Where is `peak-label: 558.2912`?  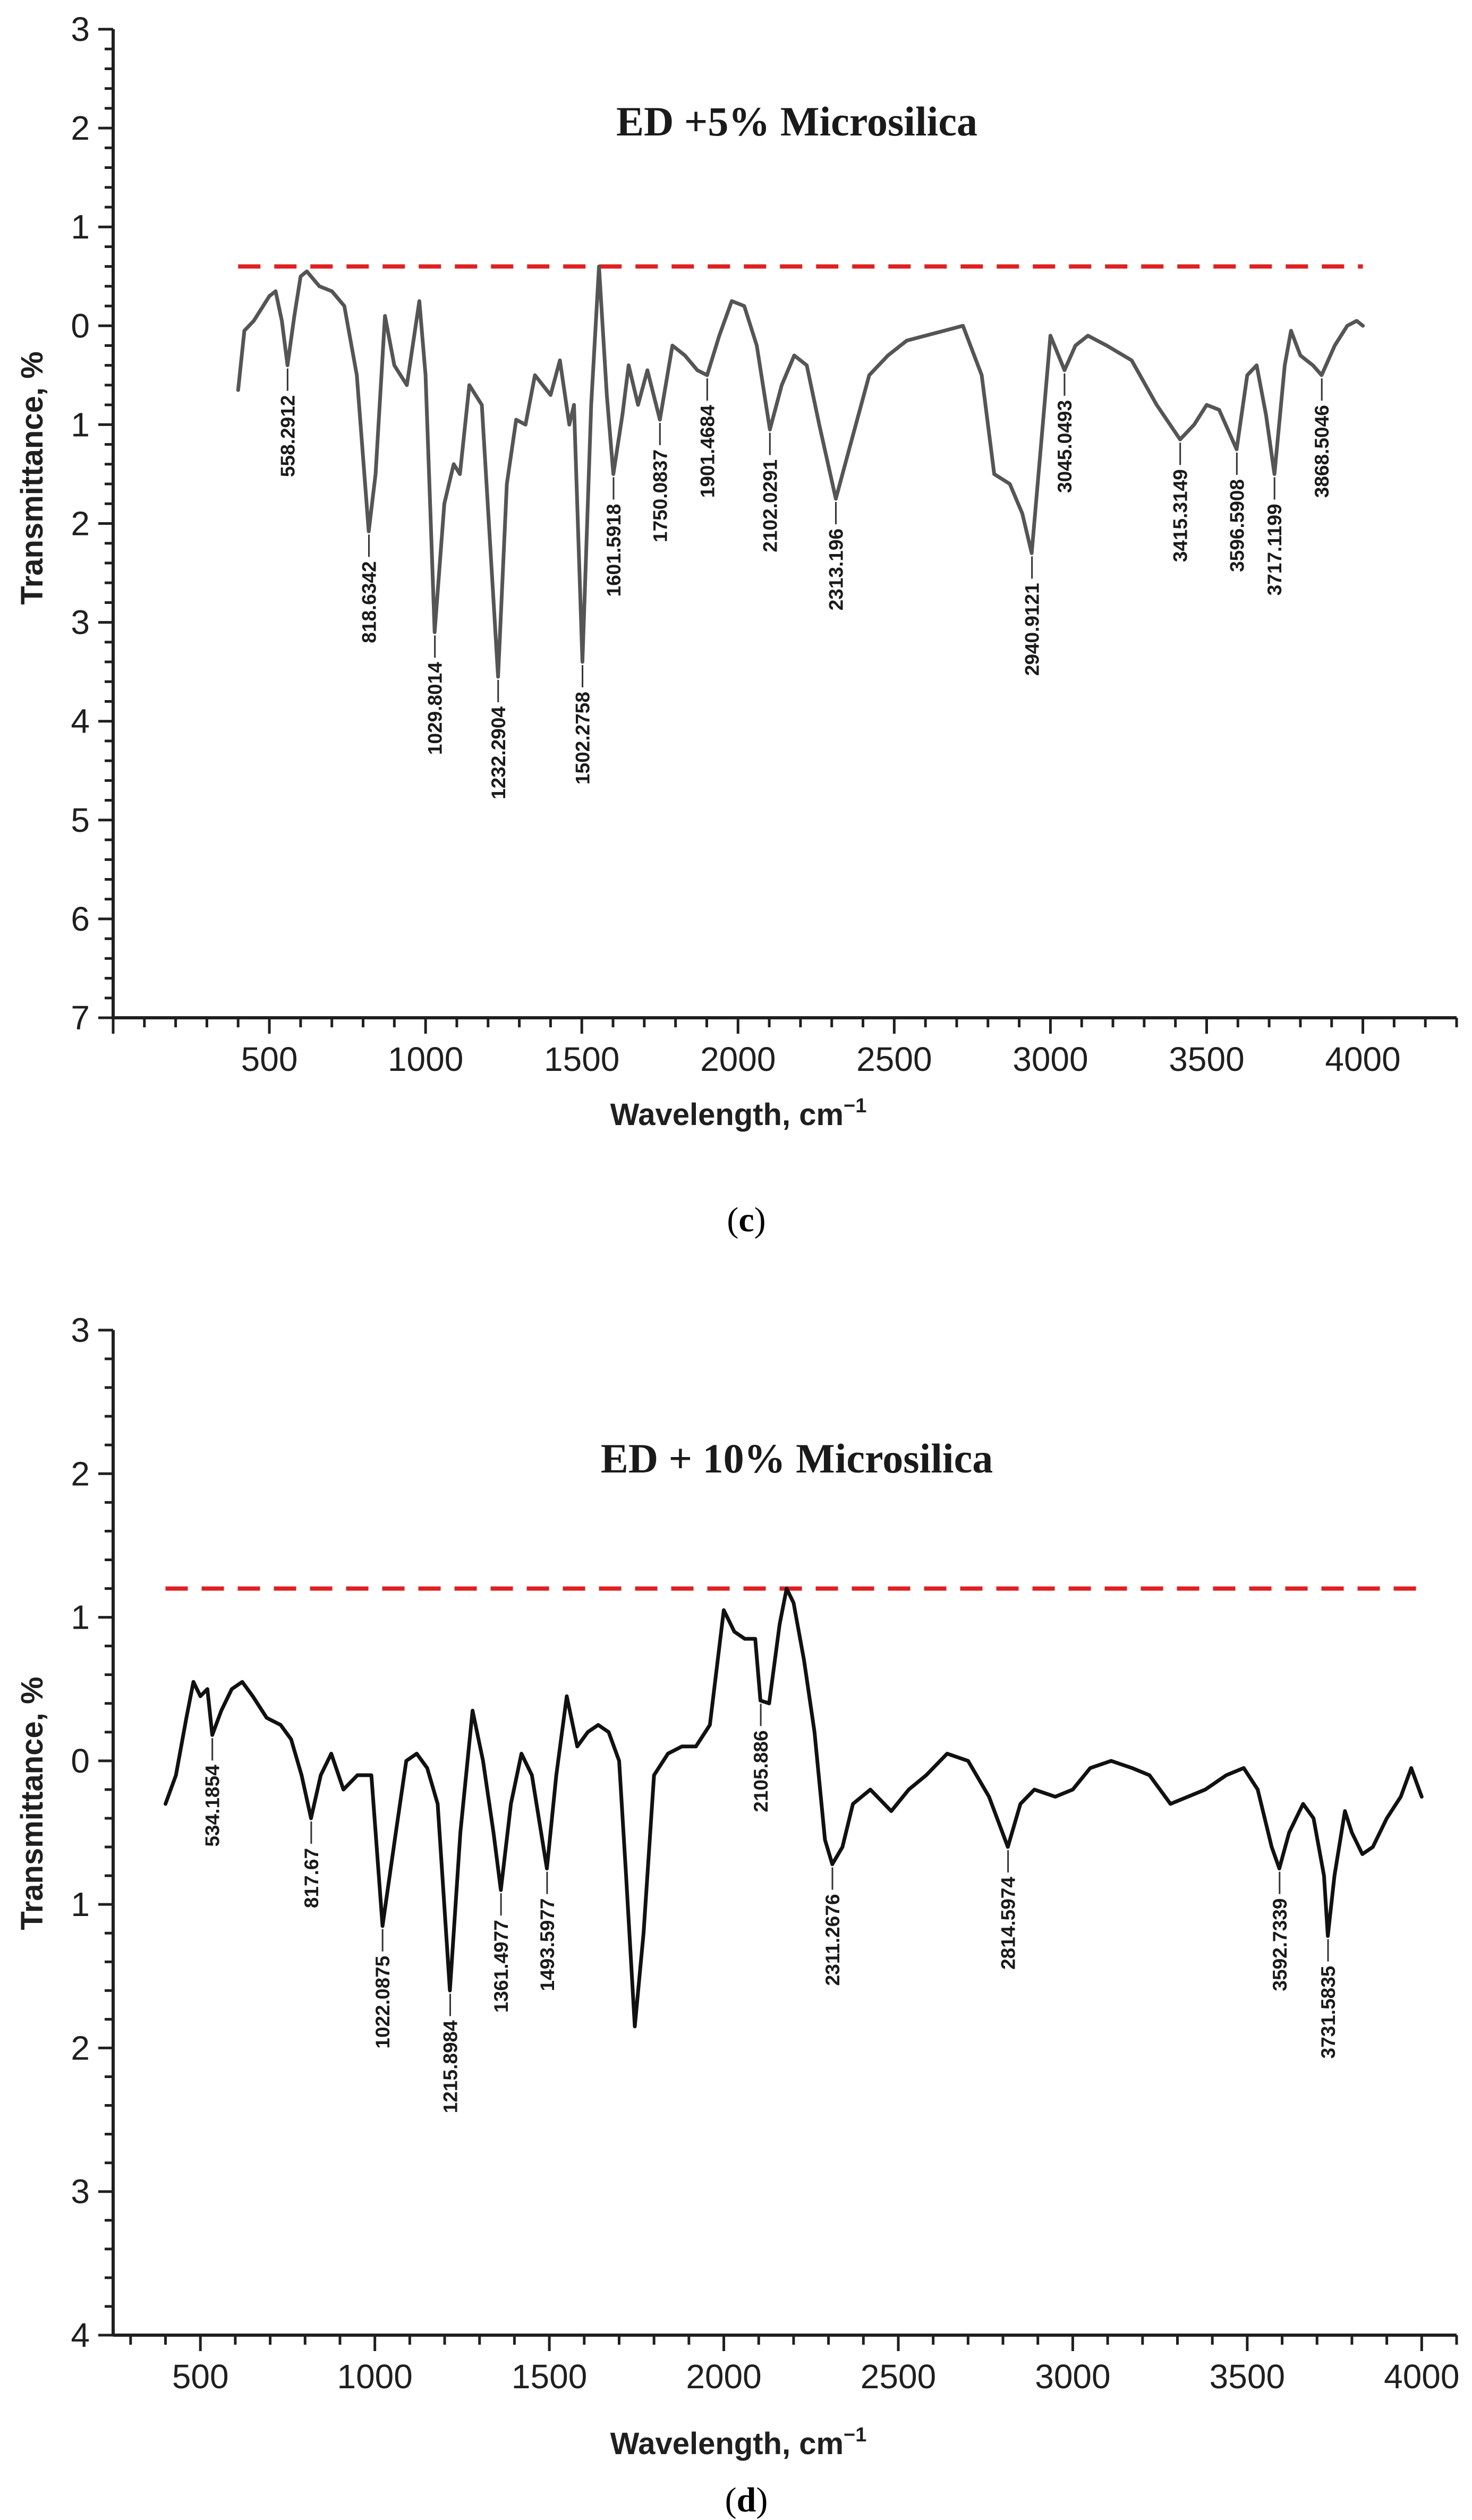 peak-label: 558.2912 is located at coordinates (288, 436).